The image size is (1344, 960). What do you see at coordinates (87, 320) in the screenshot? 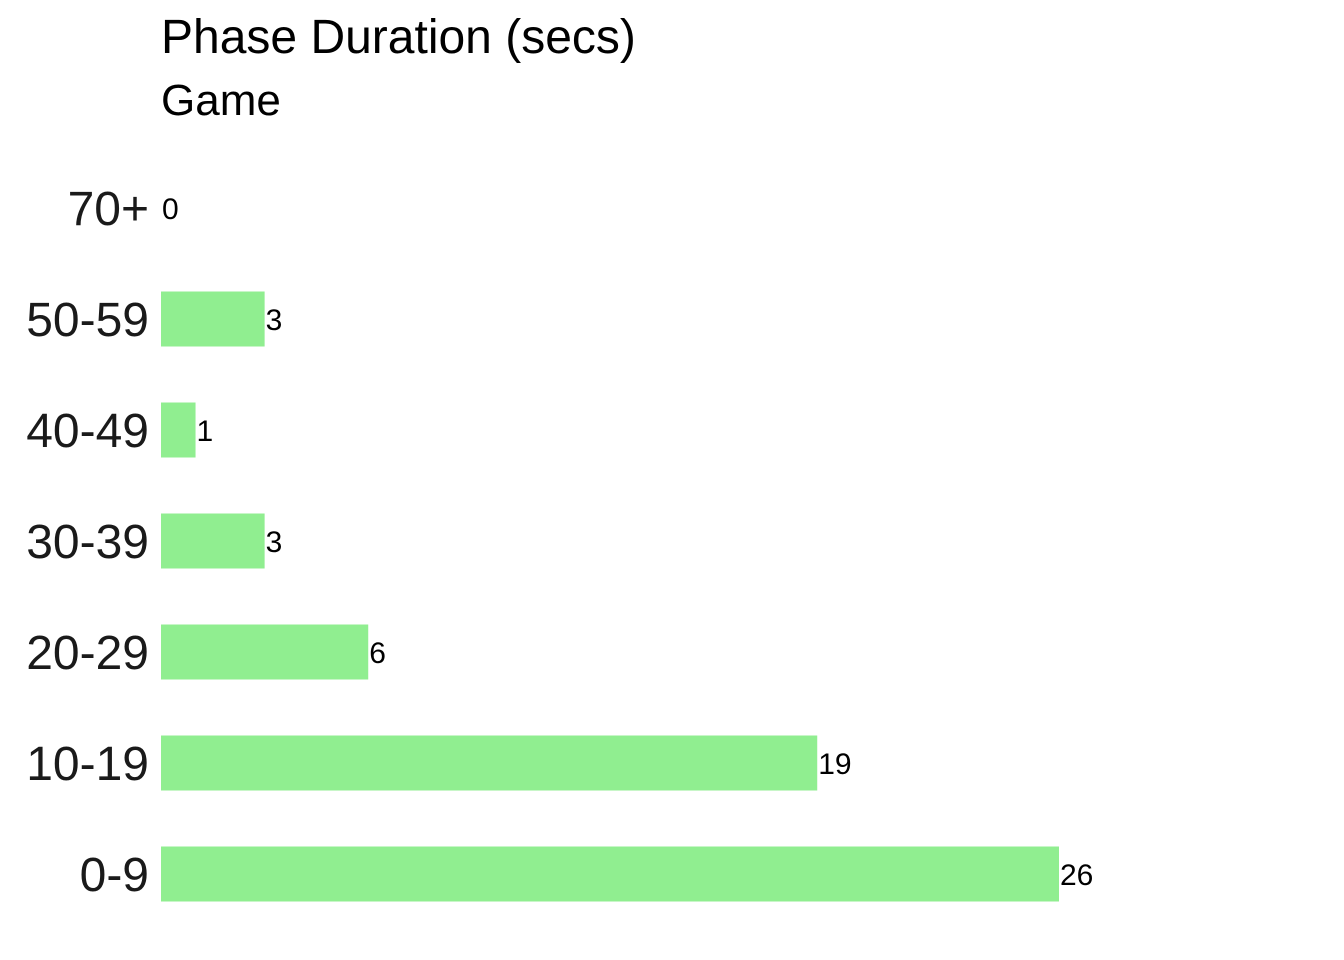
I see `category-label: 50-59` at bounding box center [87, 320].